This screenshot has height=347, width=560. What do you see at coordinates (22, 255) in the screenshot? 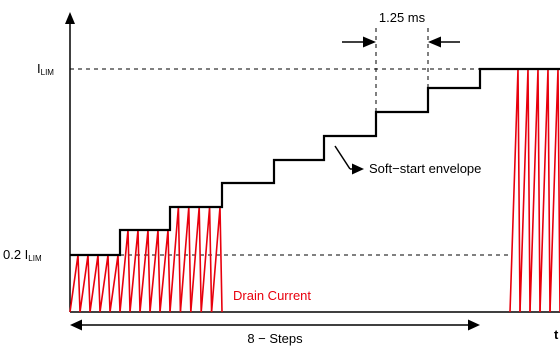
I see `ilim02-label: 0.2 ILIM` at bounding box center [22, 255].